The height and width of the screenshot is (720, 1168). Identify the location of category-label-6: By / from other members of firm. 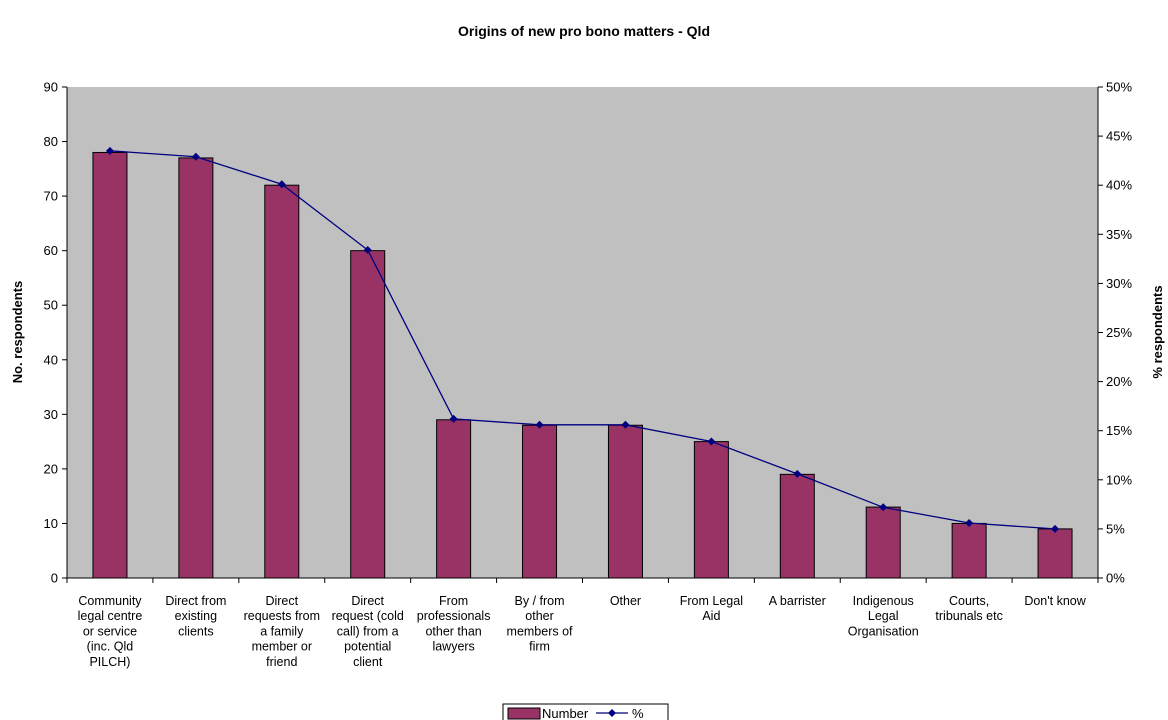
(540, 624).